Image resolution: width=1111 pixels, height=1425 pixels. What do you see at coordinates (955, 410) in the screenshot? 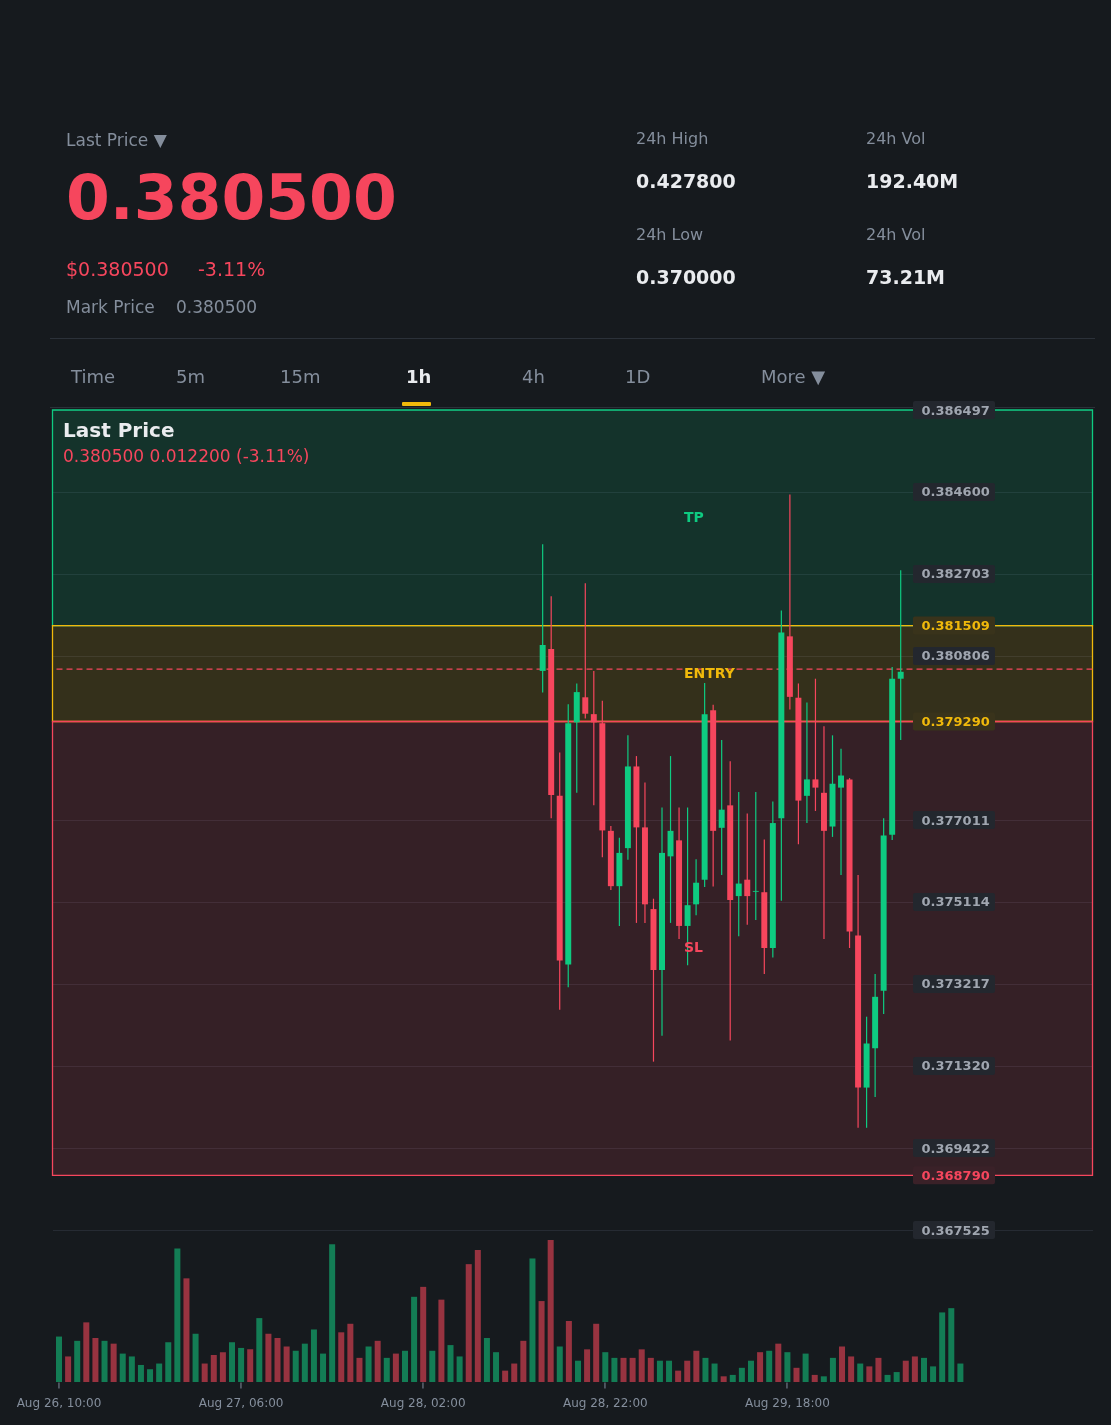
I see `y-tick-label: 0.386497` at bounding box center [955, 410].